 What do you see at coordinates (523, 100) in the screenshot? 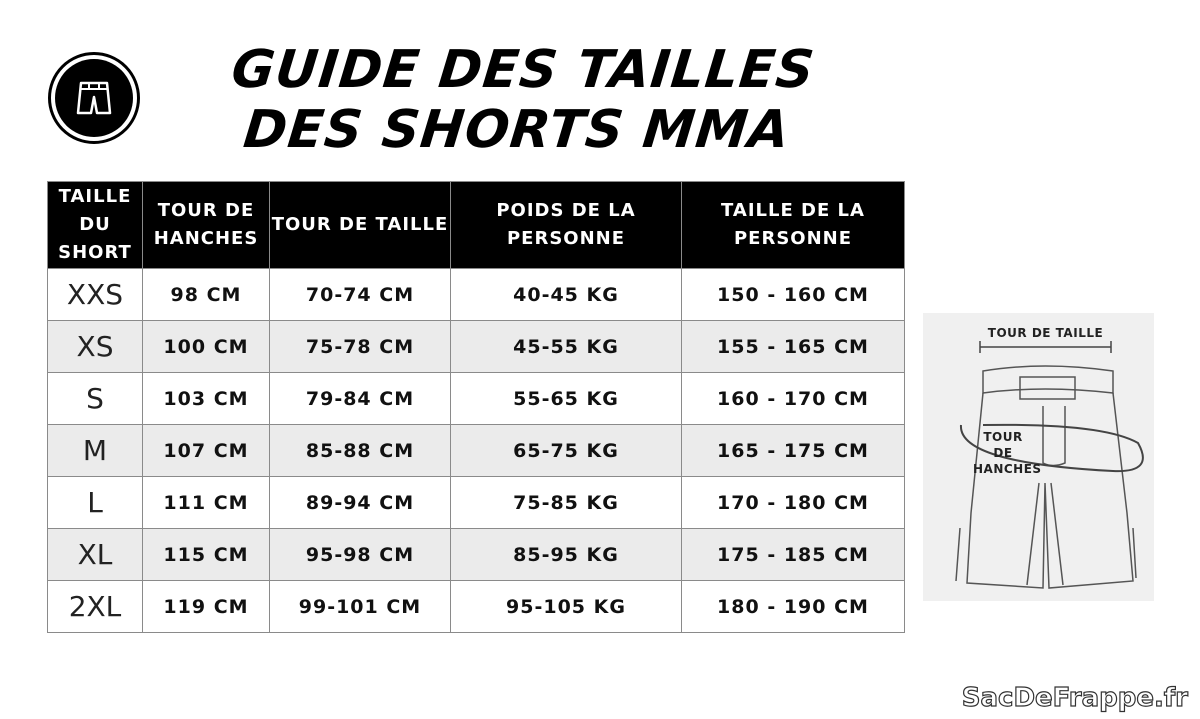
I see `page-title: GUIDE DES TAILLES DES SHORTS MMA` at bounding box center [523, 100].